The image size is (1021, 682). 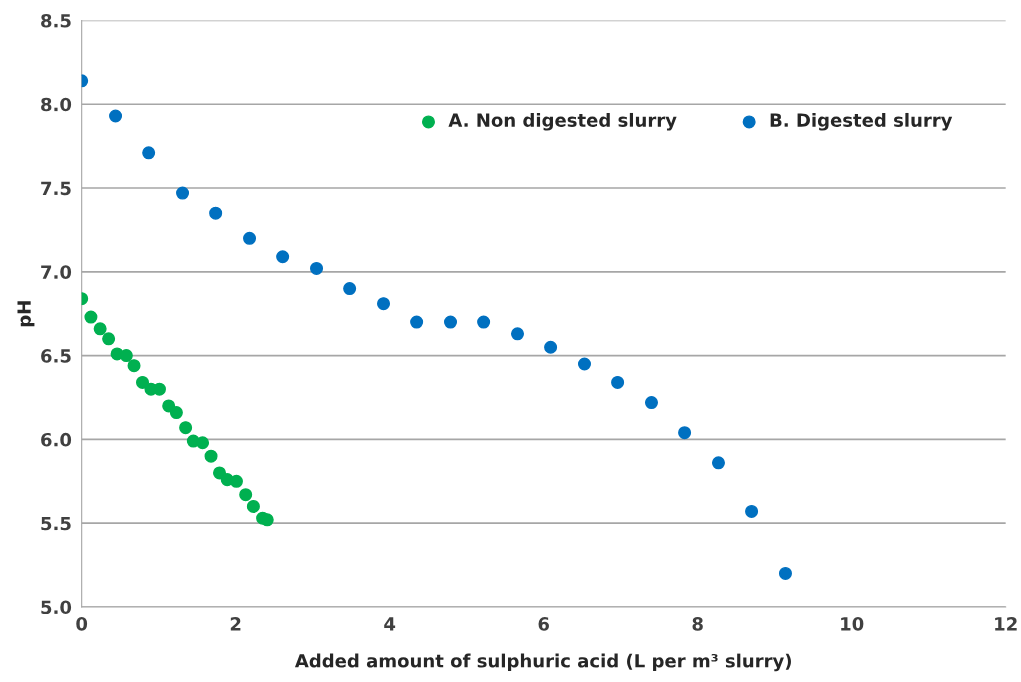 I want to click on x-tick-label: 8, so click(x=697, y=624).